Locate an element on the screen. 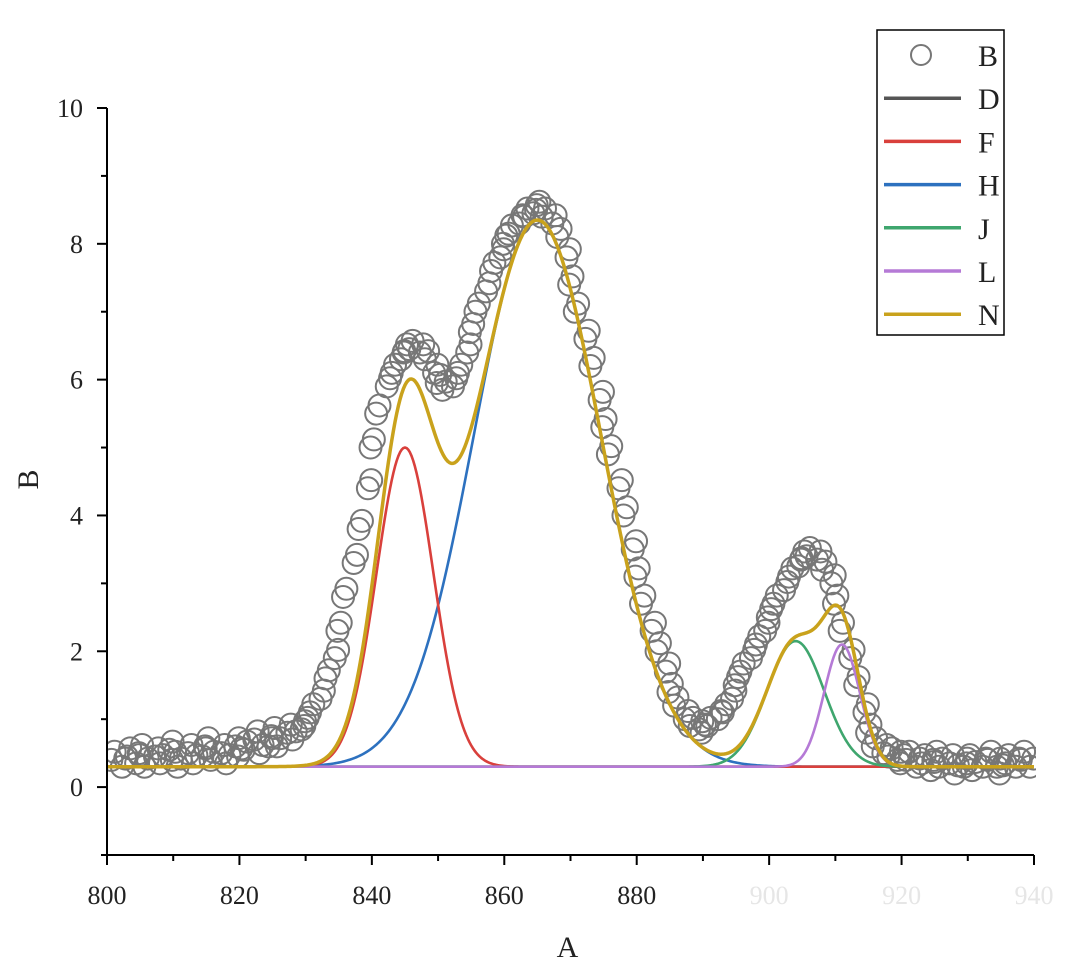  x-tick-label: 880 is located at coordinates (636, 895).